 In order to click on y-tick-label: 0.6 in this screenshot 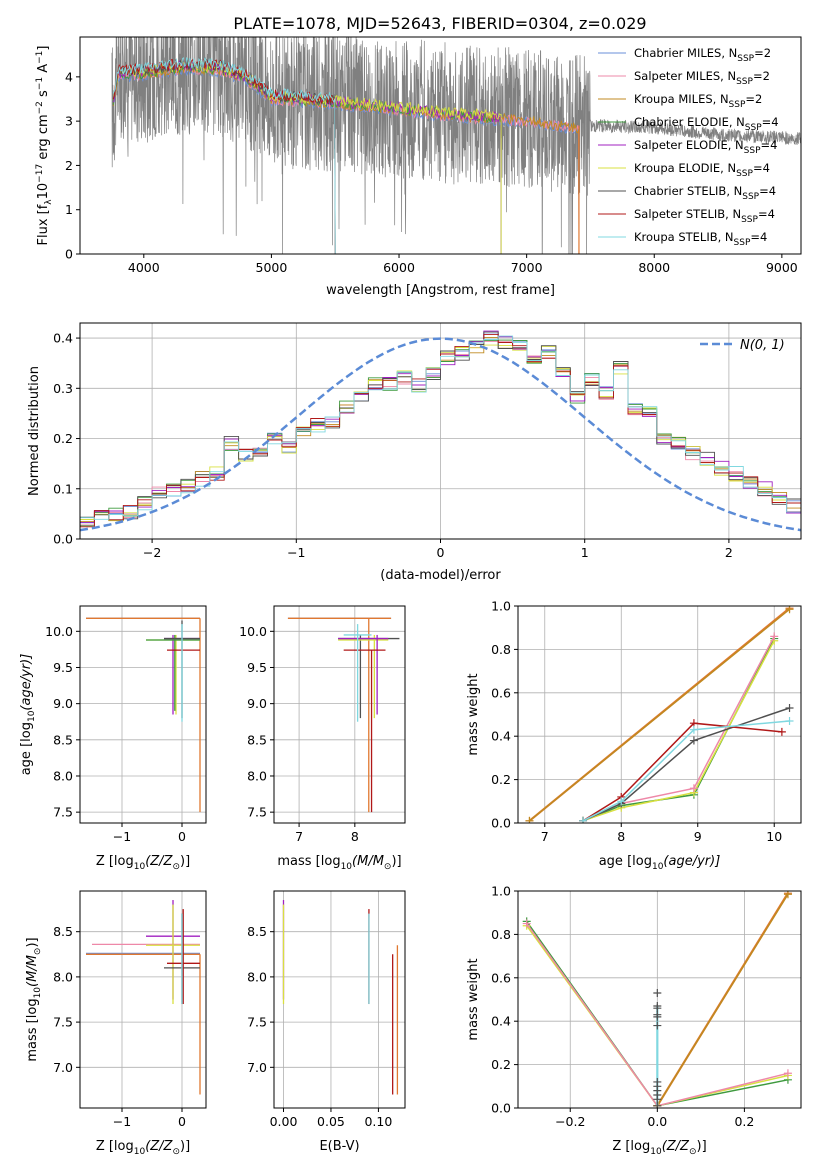, I will do `click(501, 692)`.